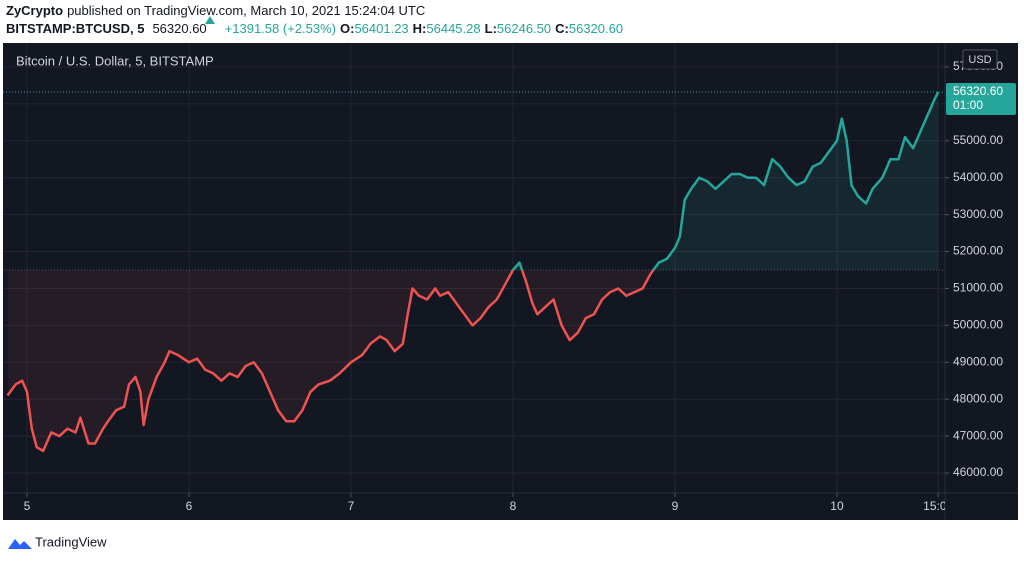 This screenshot has height=561, width=1024. Describe the element at coordinates (27, 506) in the screenshot. I see `x-tick-label: 5` at that location.